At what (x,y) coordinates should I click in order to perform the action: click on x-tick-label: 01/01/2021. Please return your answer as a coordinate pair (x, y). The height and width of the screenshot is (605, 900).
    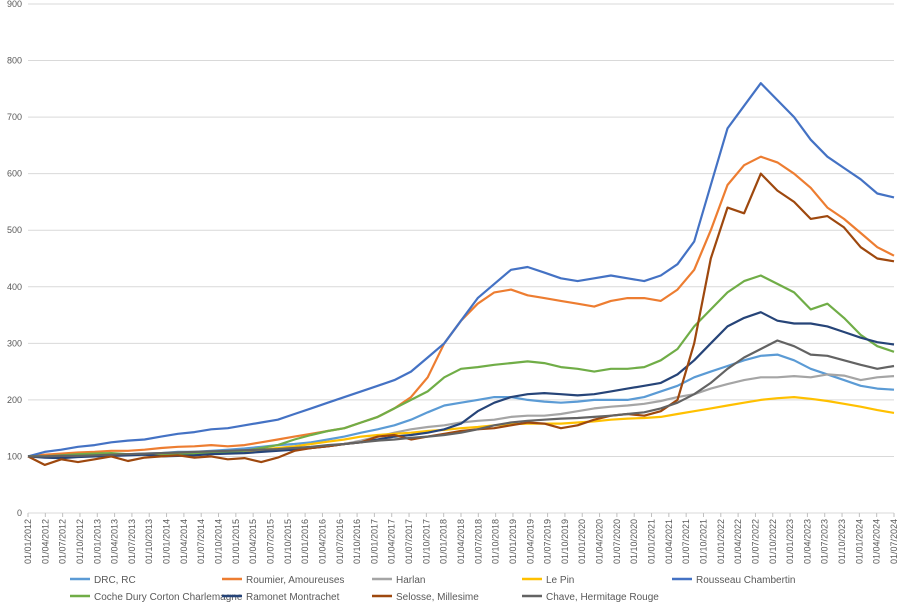
    Looking at the image, I should click on (652, 541).